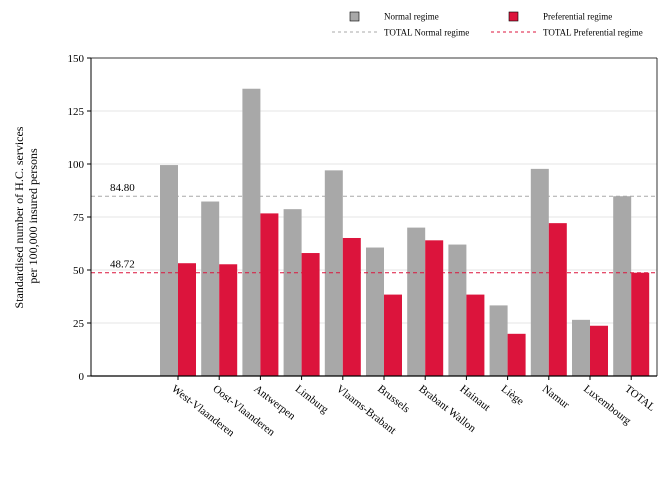 This screenshot has width=672, height=480. What do you see at coordinates (79, 218) in the screenshot?
I see `y-tick-label: 75` at bounding box center [79, 218].